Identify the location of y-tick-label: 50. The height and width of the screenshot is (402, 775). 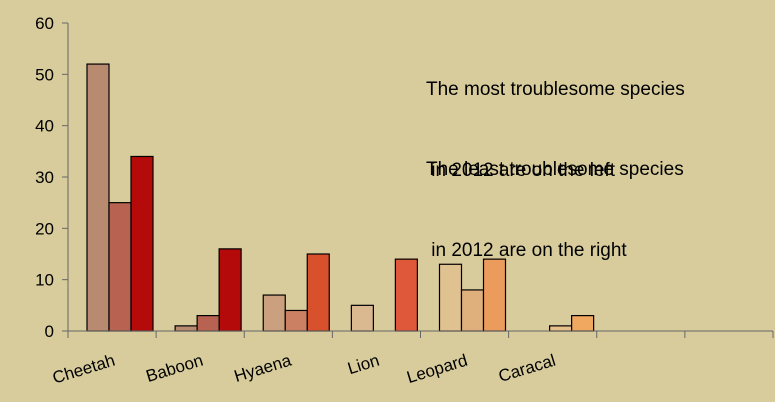
(44, 74).